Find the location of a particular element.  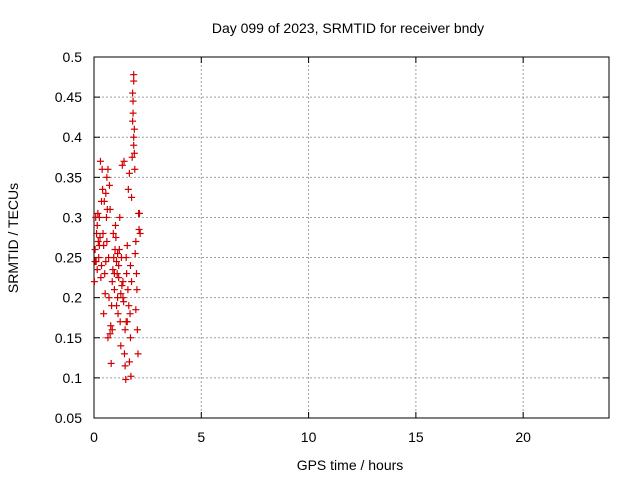

data-points is located at coordinates (117, 227).